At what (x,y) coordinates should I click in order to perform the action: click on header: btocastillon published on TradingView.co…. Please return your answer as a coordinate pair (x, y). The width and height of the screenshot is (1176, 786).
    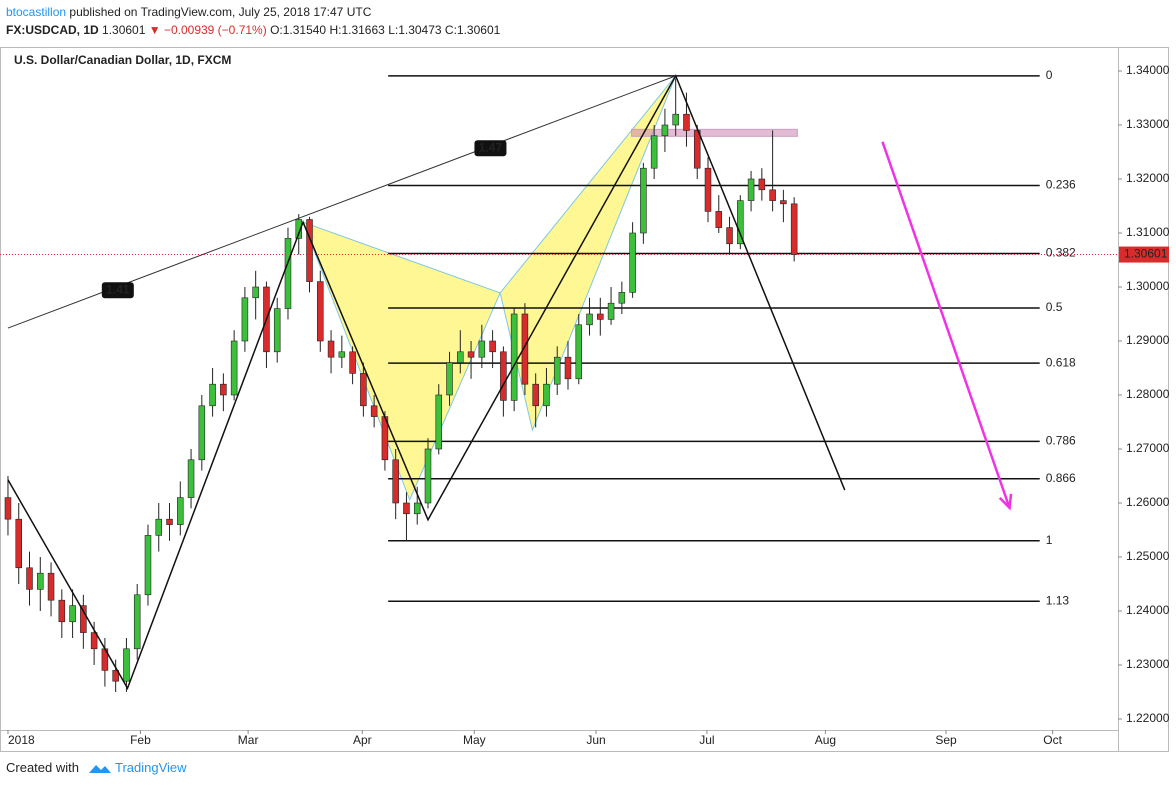
    Looking at the image, I should click on (253, 21).